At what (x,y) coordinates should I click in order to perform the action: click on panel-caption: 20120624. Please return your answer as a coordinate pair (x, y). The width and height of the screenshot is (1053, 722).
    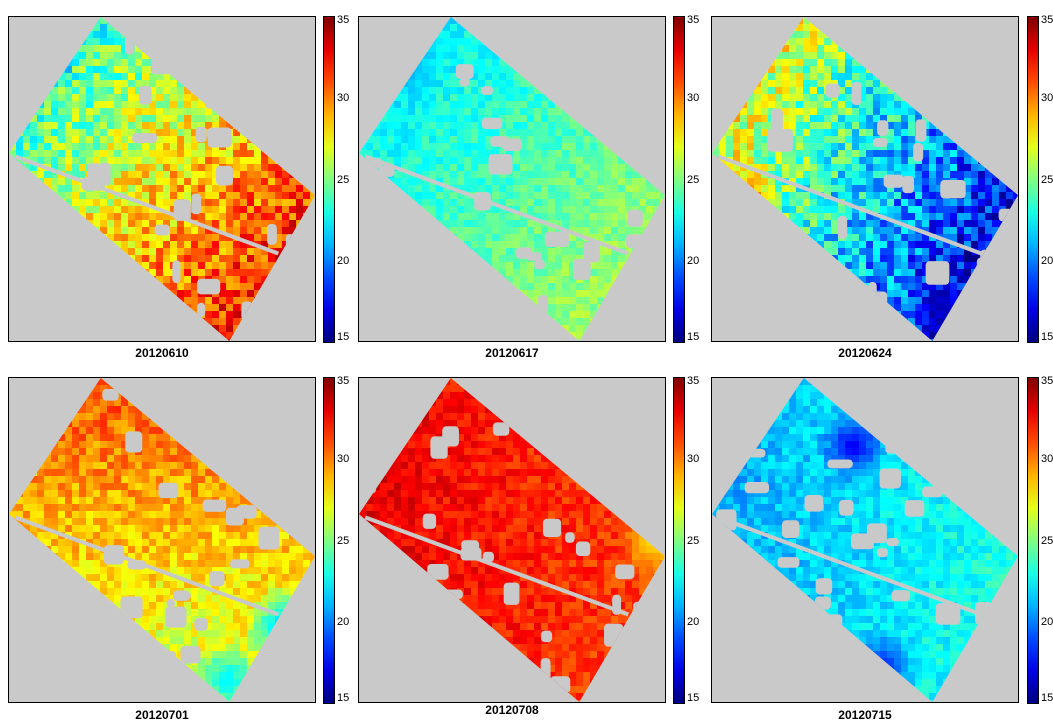
    Looking at the image, I should click on (865, 353).